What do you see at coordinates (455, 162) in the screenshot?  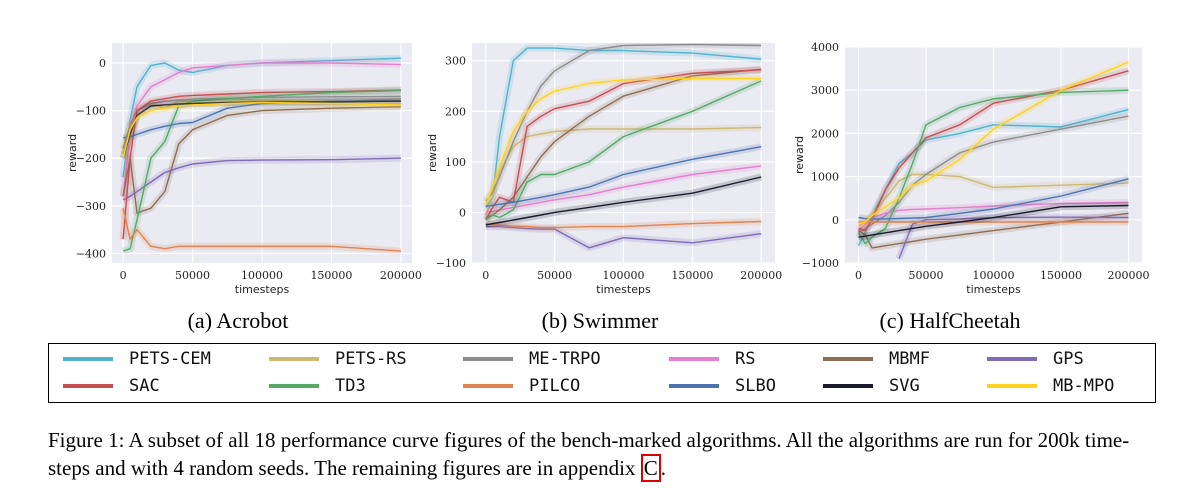 I see `y-tick-label: 100` at bounding box center [455, 162].